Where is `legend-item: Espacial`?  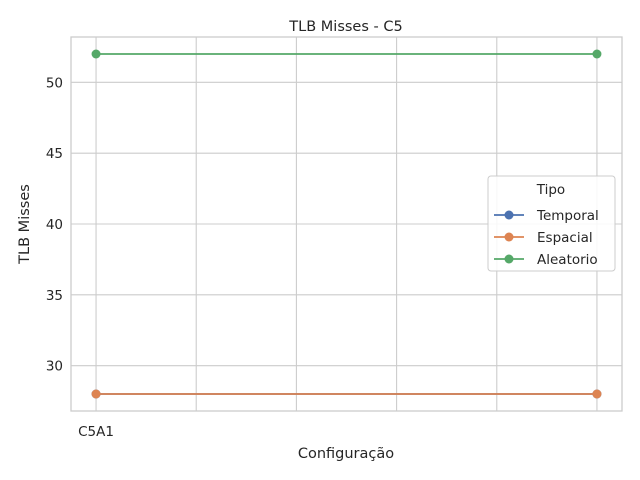
legend-item: Espacial is located at coordinates (543, 238).